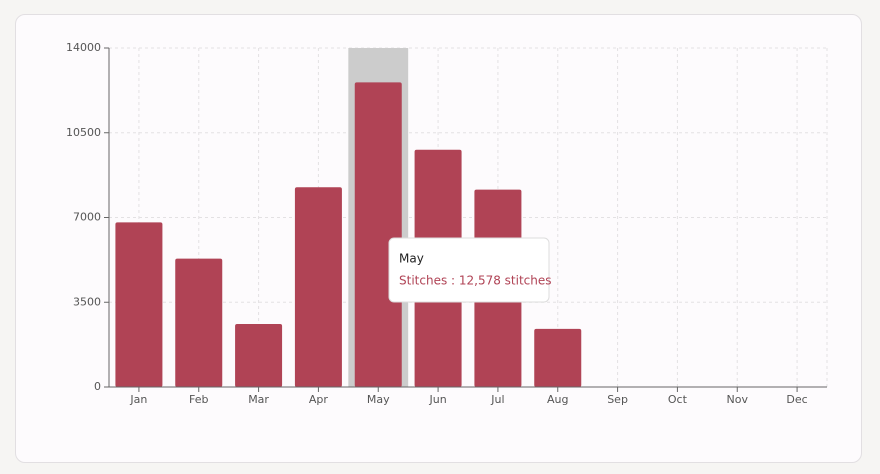 This screenshot has height=474, width=880. Describe the element at coordinates (557, 399) in the screenshot. I see `x-tick-label: Aug` at that location.